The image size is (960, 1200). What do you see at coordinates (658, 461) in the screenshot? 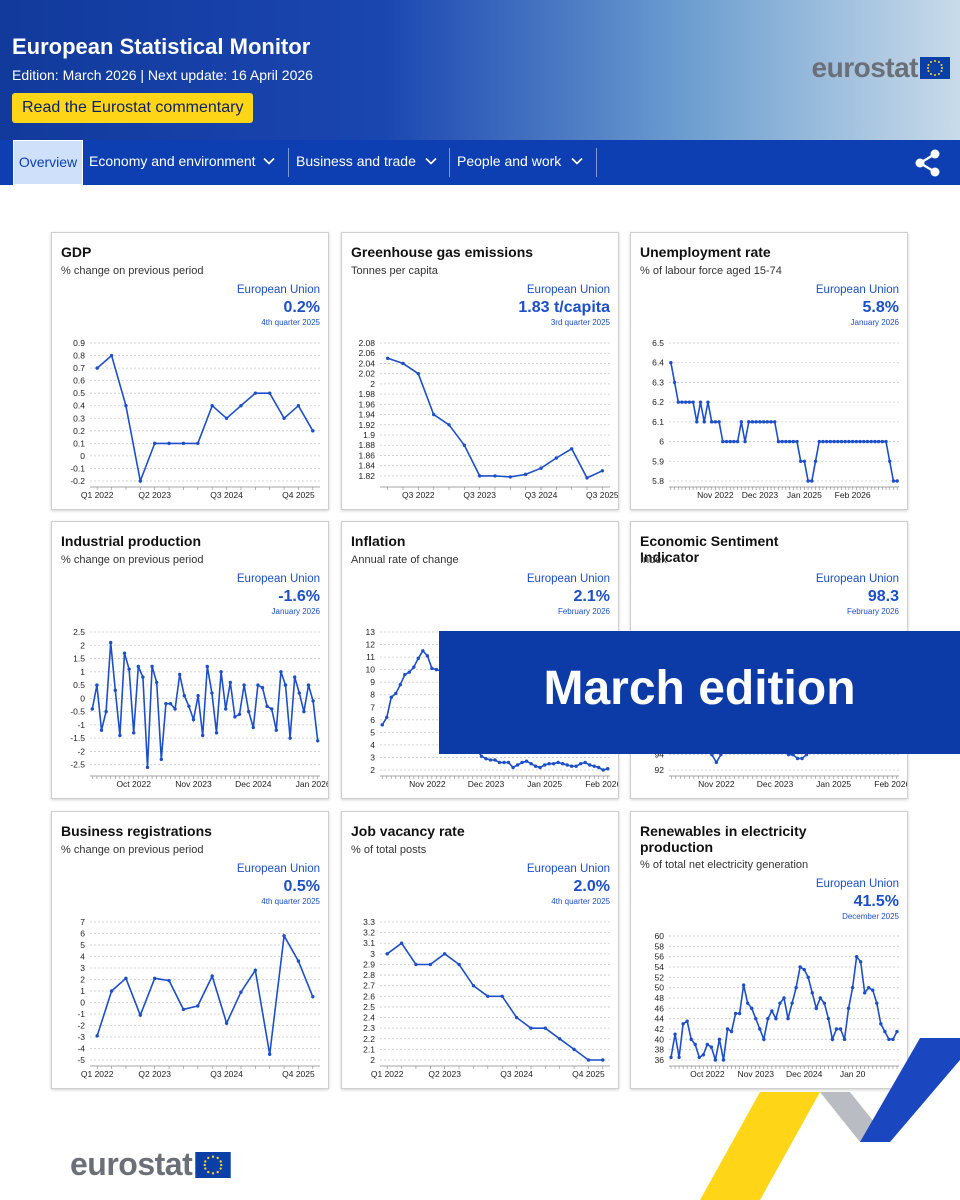
I see `y-tick-label: 5.9` at bounding box center [658, 461].